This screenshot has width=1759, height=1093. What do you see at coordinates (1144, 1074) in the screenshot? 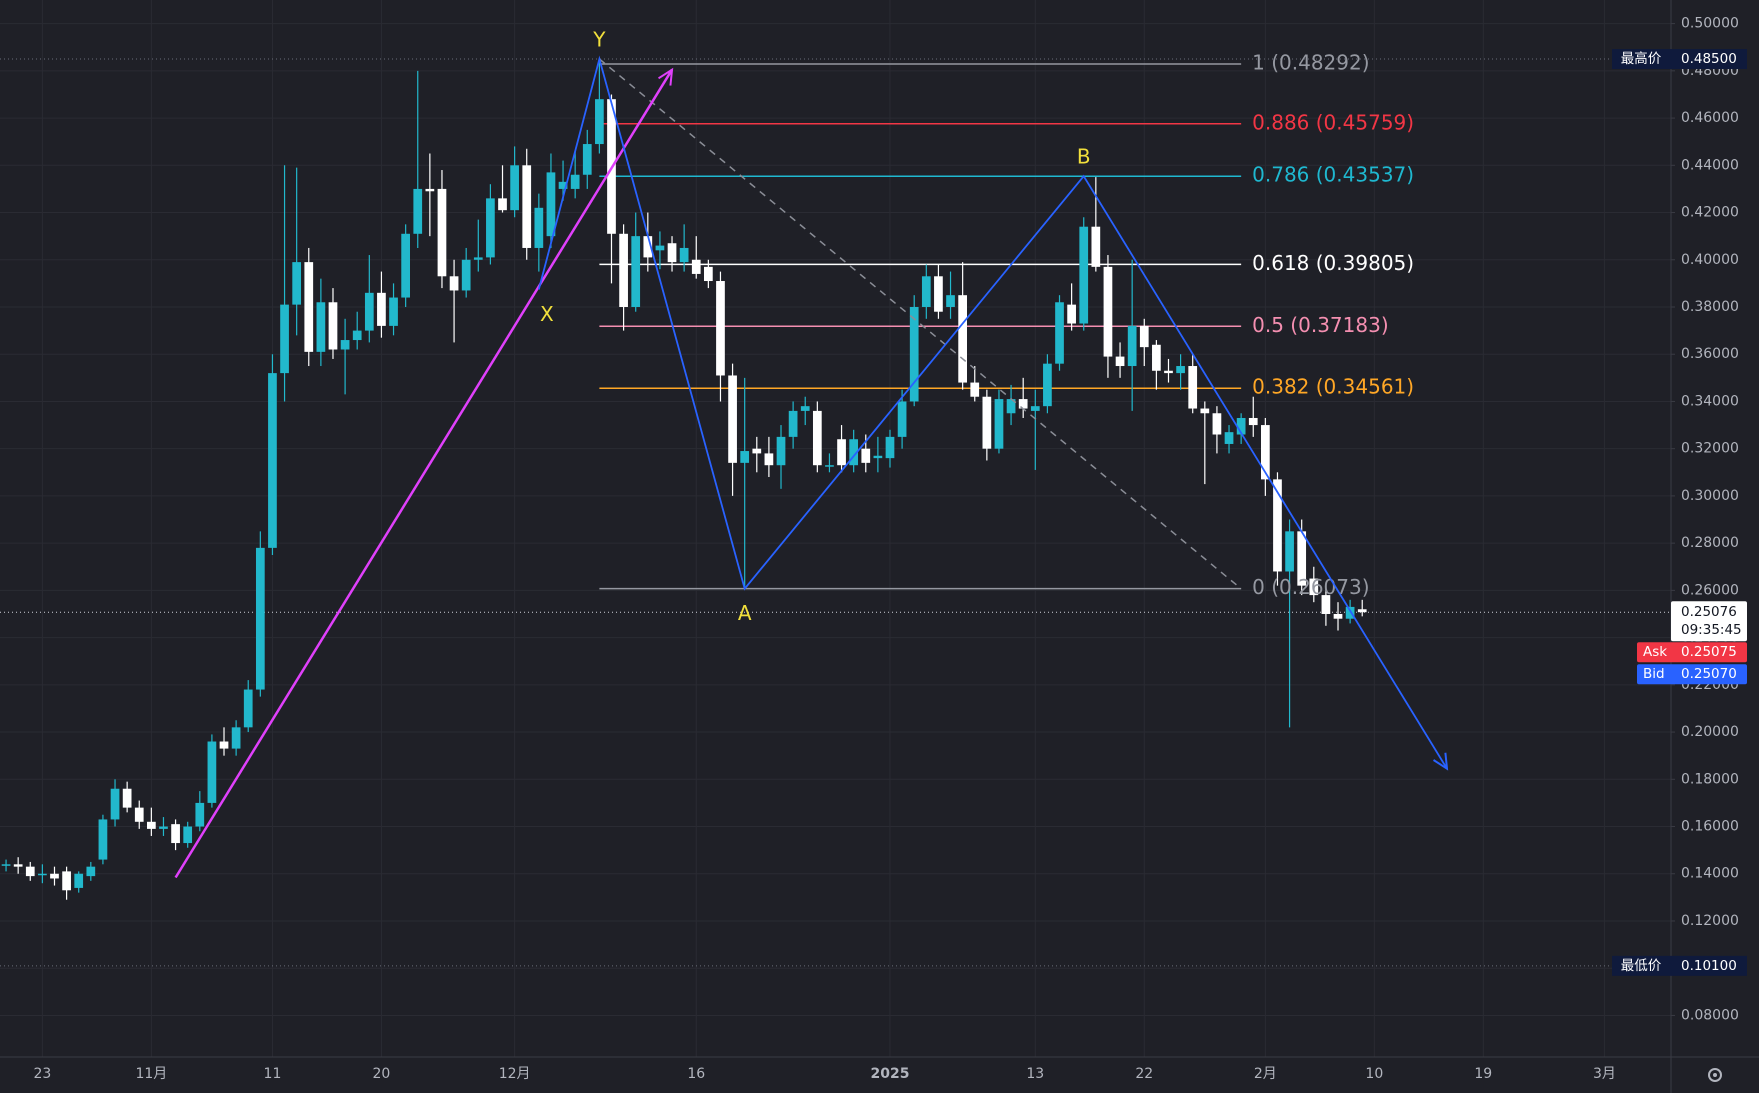
I see `x-tick-label: 22` at bounding box center [1144, 1074].